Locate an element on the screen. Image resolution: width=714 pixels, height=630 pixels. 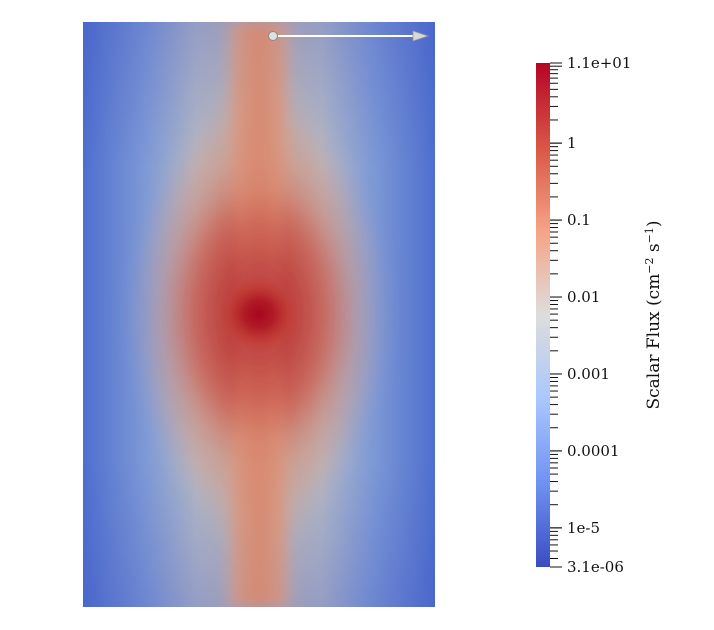
colorbar-tick-label: 0.1 is located at coordinates (579, 220).